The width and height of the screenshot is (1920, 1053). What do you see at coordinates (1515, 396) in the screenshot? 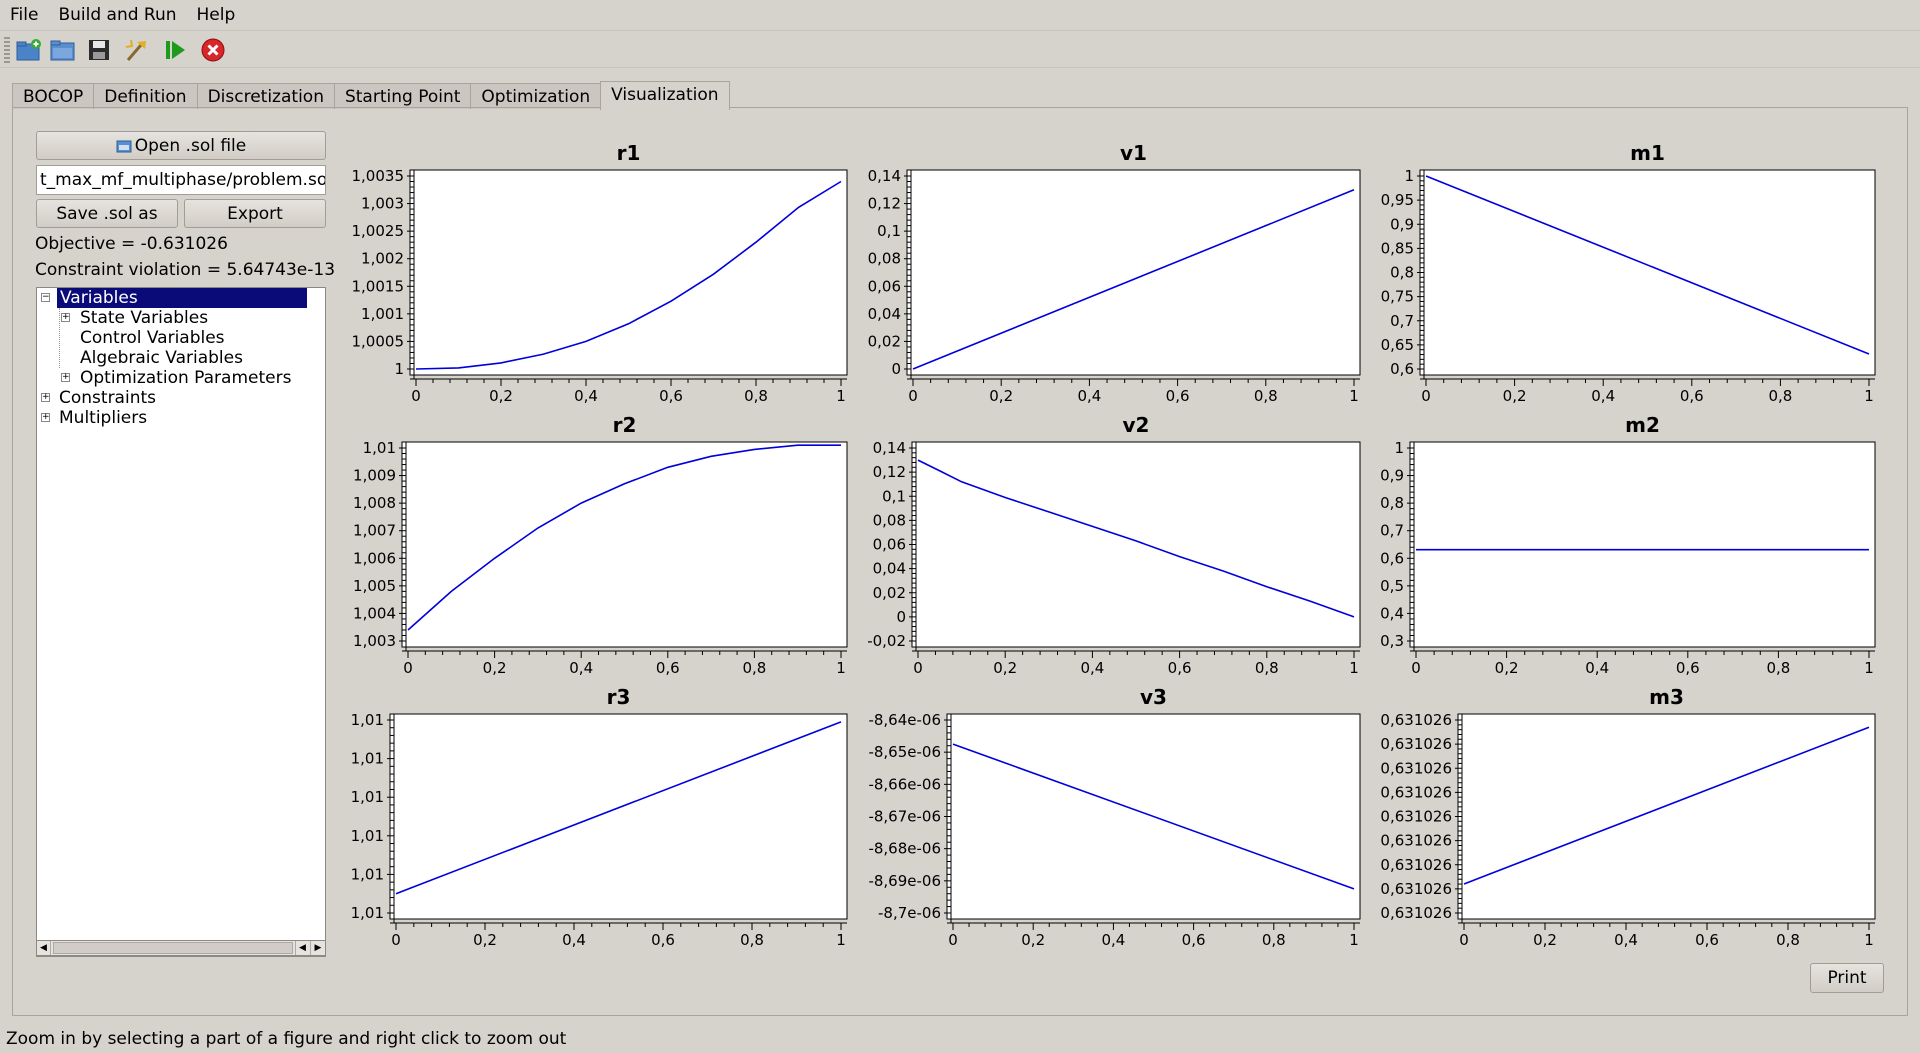
I see `x-tick-label-m1: 0,2` at bounding box center [1515, 396].